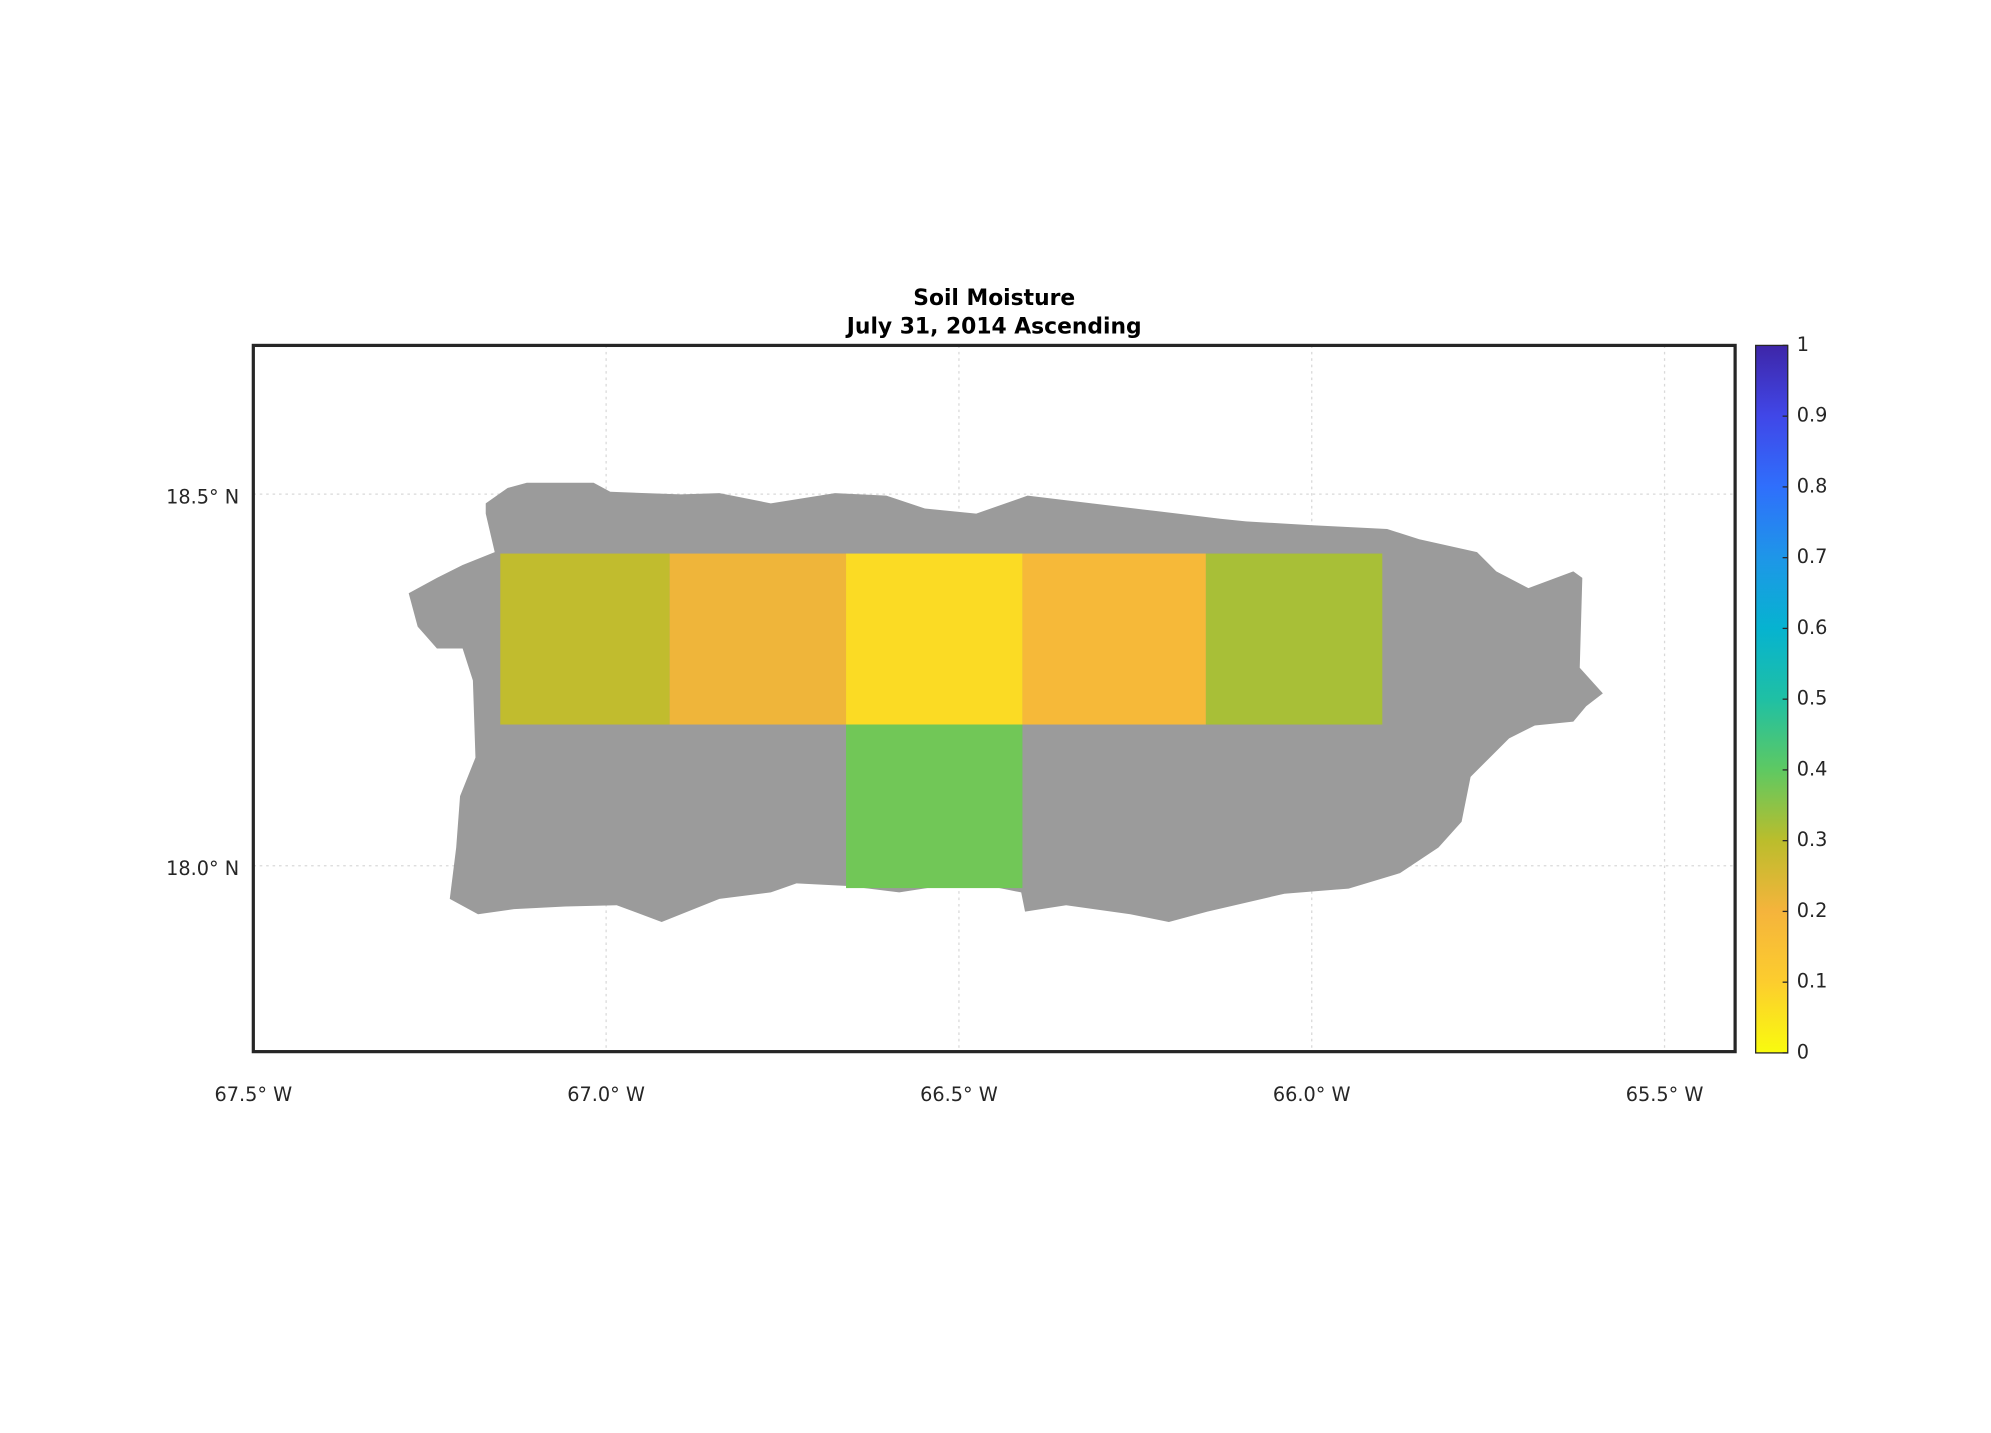 This screenshot has width=1991, height=1433. I want to click on colorbar-tick-label: 0.2, so click(1812, 910).